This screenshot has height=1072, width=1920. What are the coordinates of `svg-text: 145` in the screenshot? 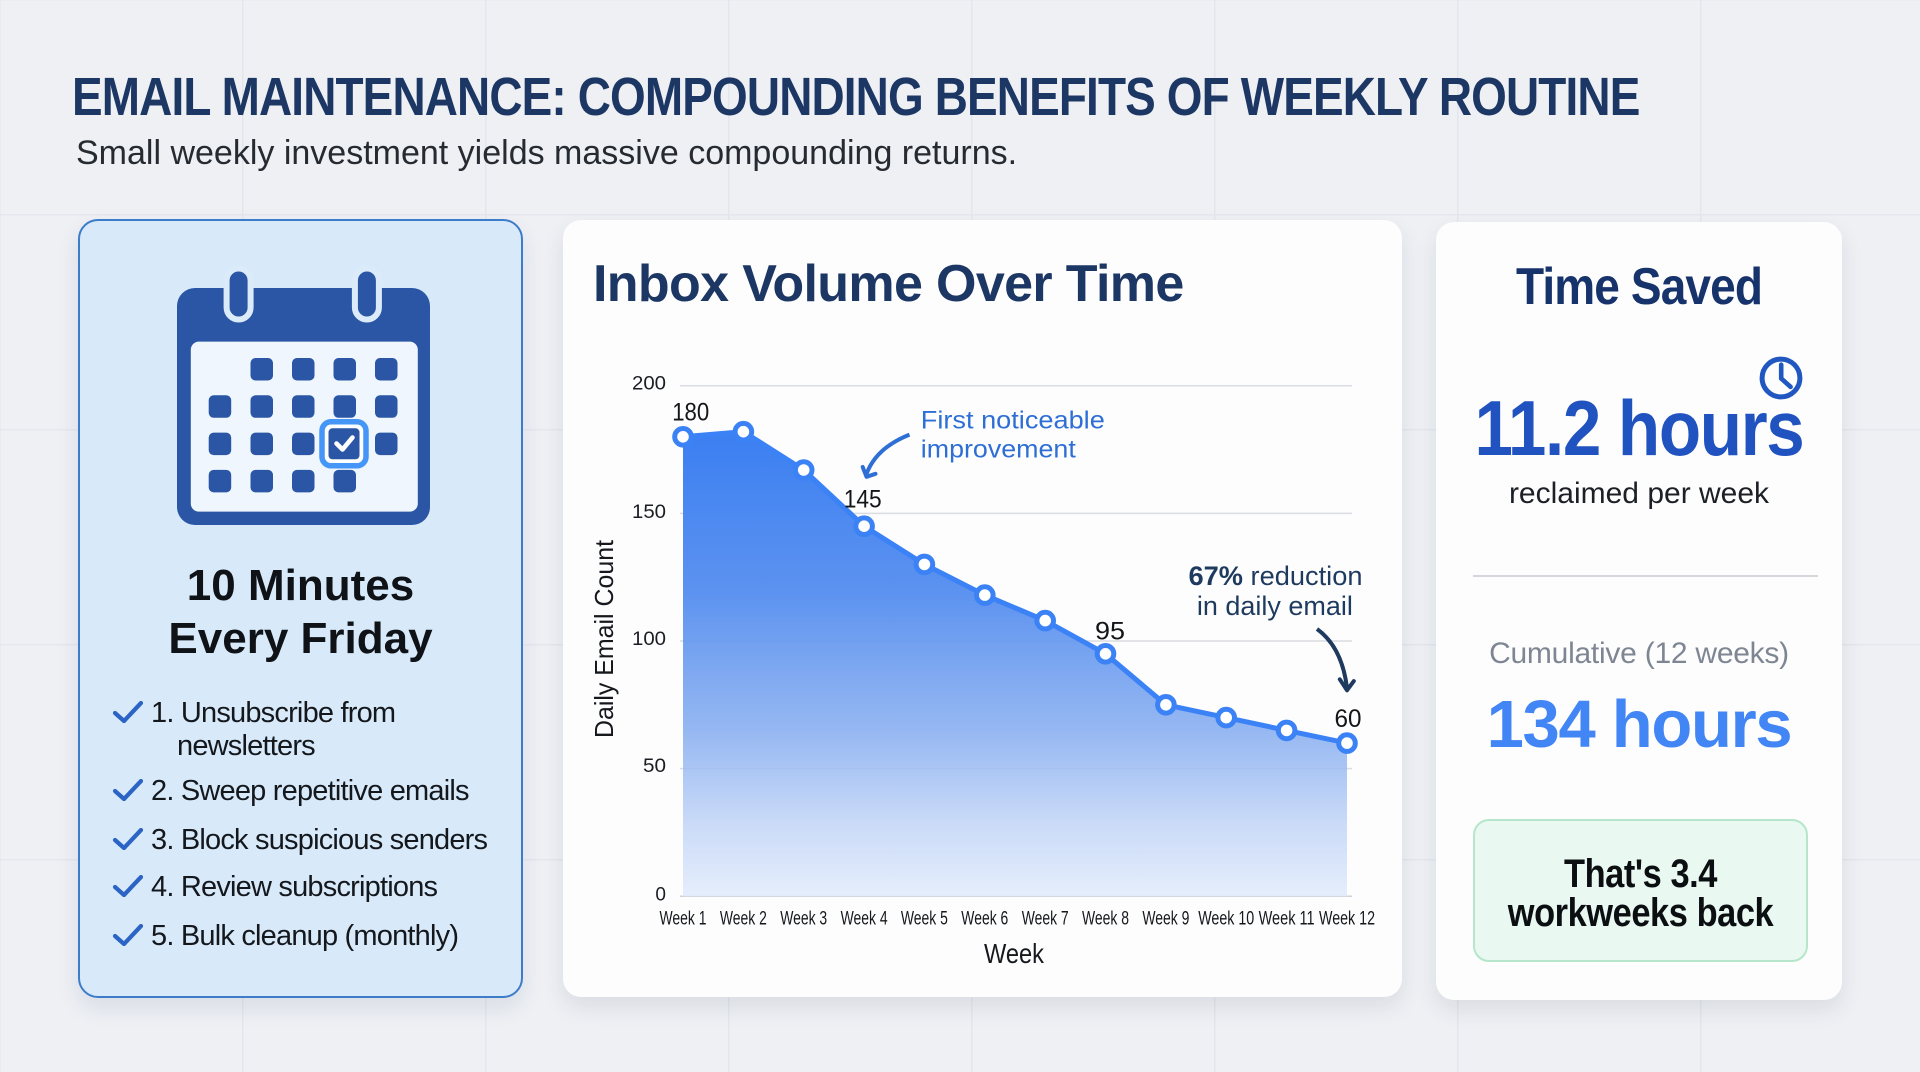 It's located at (863, 500).